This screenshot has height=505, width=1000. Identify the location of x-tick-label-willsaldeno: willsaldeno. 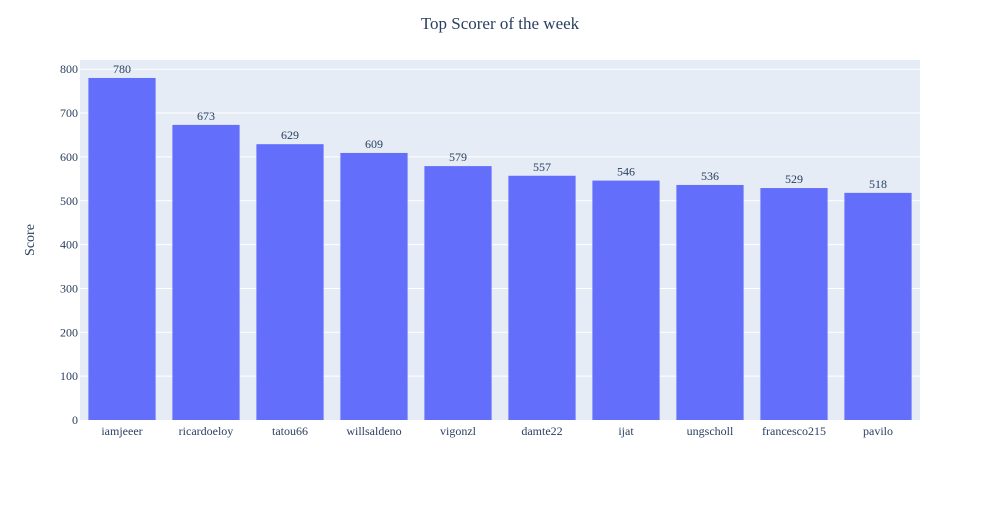
(373, 431).